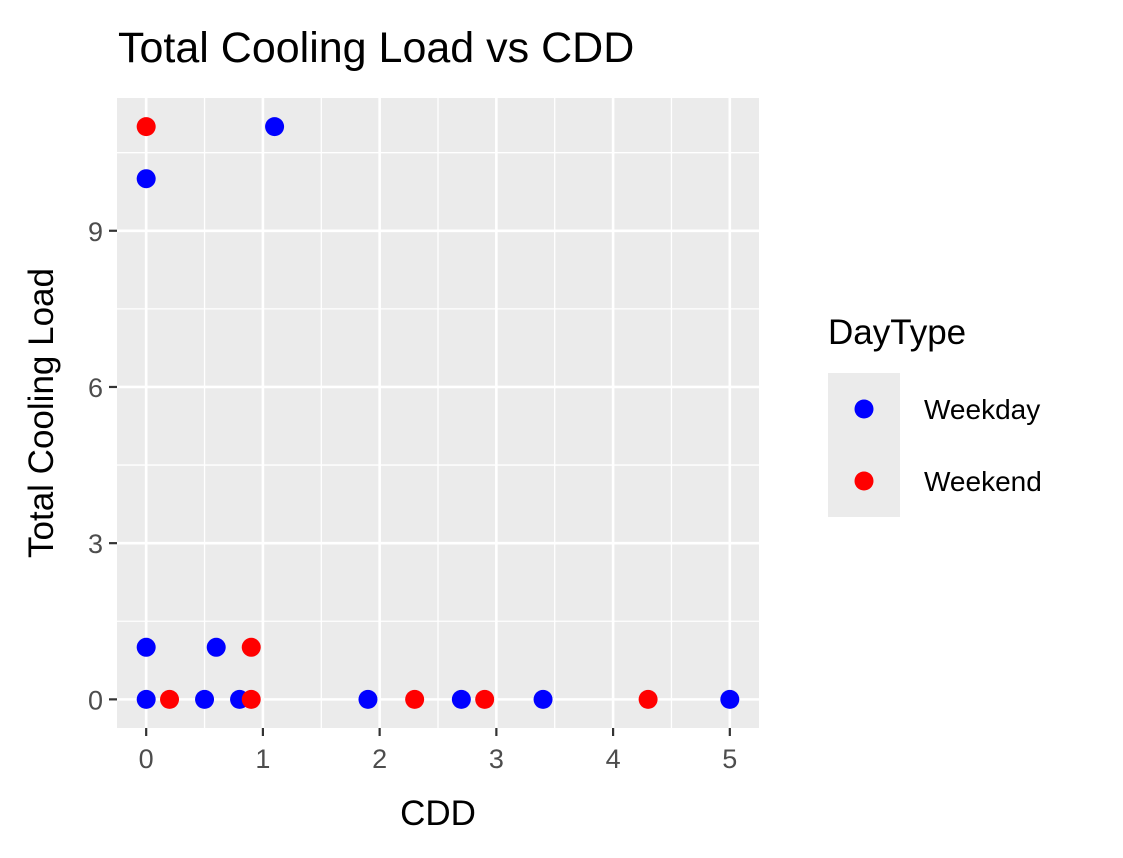 The height and width of the screenshot is (858, 1123). Describe the element at coordinates (438, 751) in the screenshot. I see `x-axis: 0 1 2 3 4 5` at that location.